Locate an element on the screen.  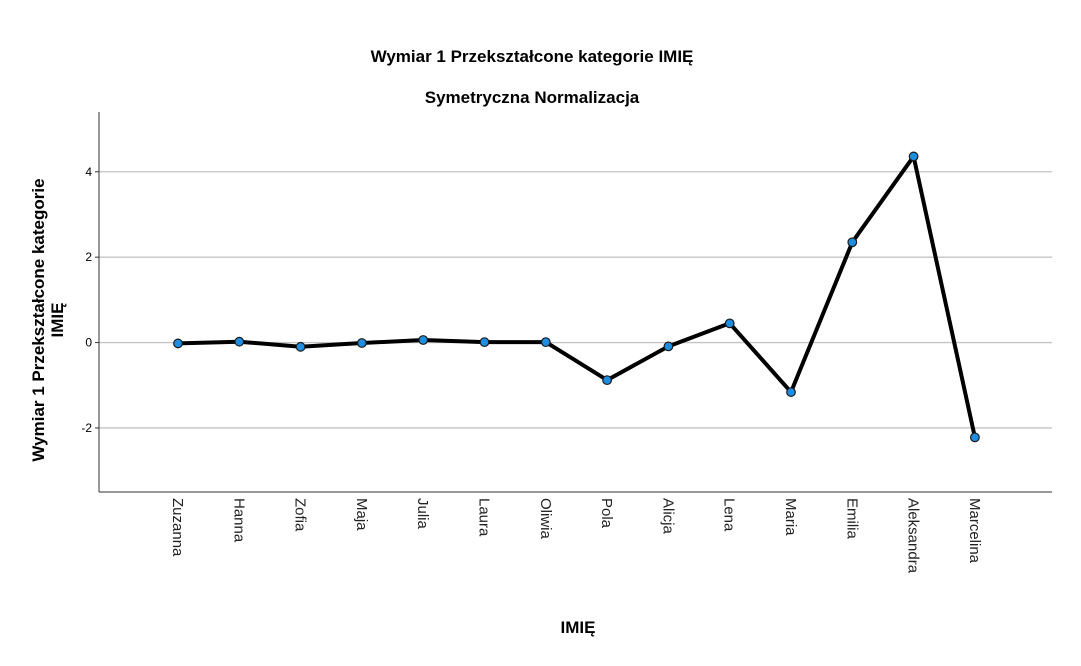
x-tick-label: Marcelina is located at coordinates (974, 531).